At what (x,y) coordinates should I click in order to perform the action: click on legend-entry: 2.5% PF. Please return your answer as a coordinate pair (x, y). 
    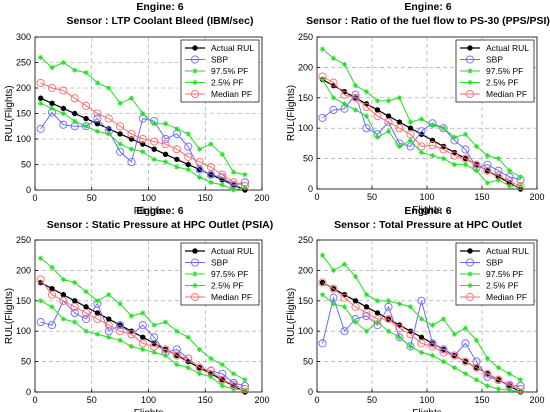
    Looking at the image, I should click on (227, 83).